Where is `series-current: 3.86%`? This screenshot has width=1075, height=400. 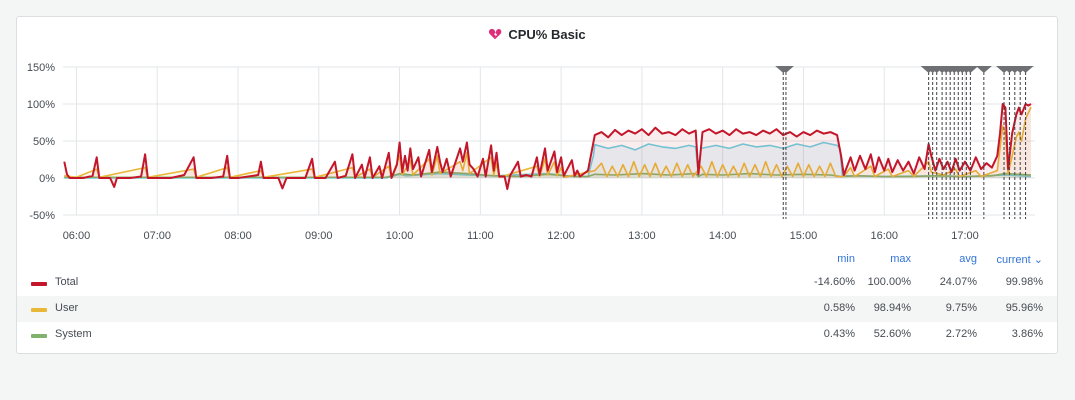 series-current: 3.86% is located at coordinates (1027, 334).